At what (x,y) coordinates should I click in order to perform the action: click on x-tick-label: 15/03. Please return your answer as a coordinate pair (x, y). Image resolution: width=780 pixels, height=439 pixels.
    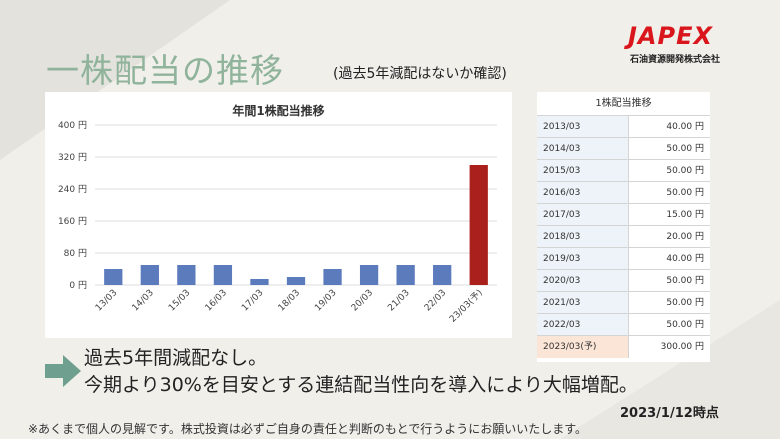
    Looking at the image, I should click on (179, 300).